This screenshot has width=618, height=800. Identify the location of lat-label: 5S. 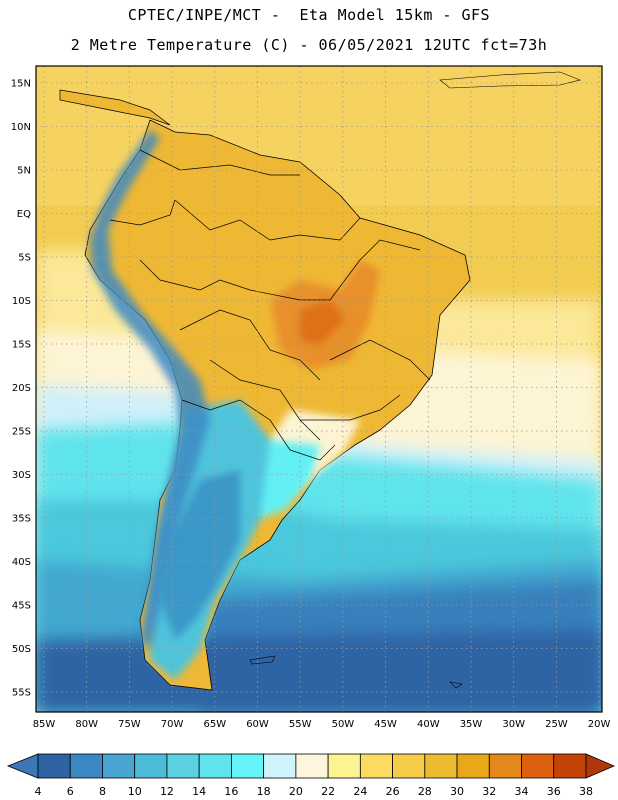
(24, 258).